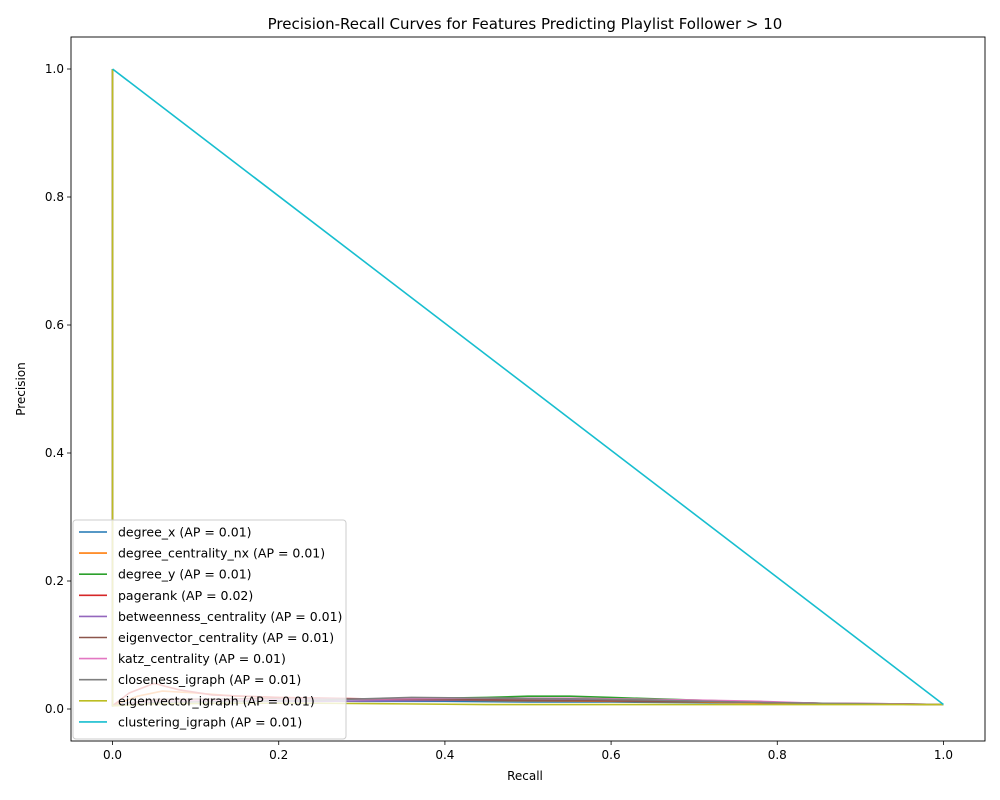  I want to click on y-axis-label: Precision, so click(21, 389).